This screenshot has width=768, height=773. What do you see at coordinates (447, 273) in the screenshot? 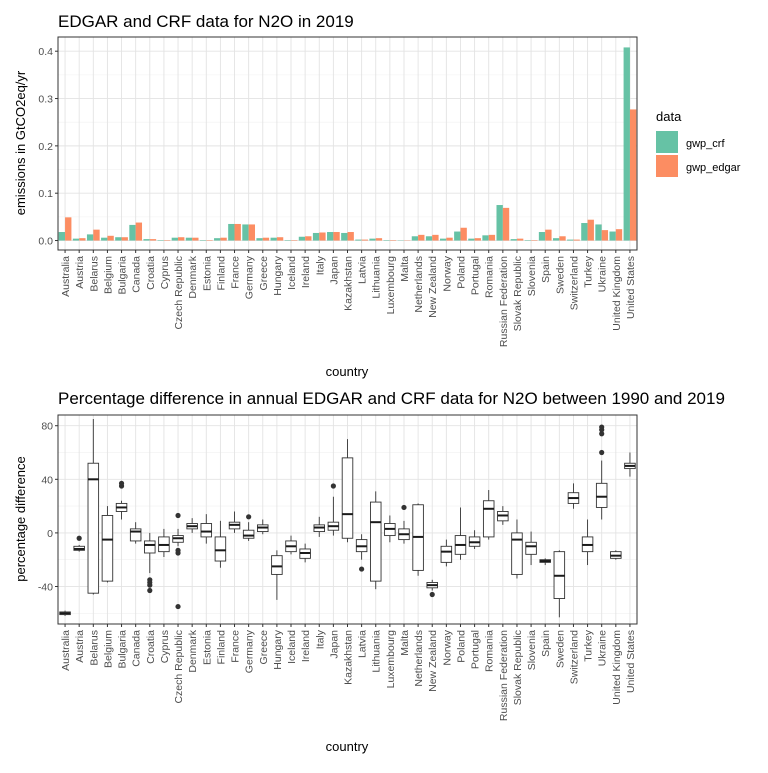
I see `bar-x-tick-label-norway: Norway` at bounding box center [447, 273].